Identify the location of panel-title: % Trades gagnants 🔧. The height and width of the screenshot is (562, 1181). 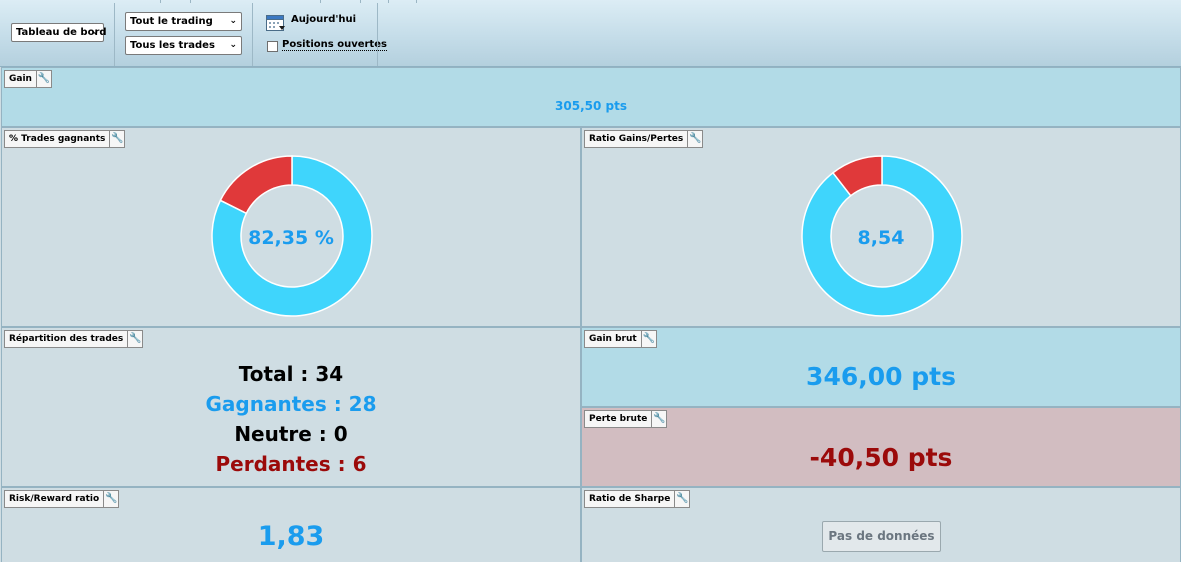
(65, 139).